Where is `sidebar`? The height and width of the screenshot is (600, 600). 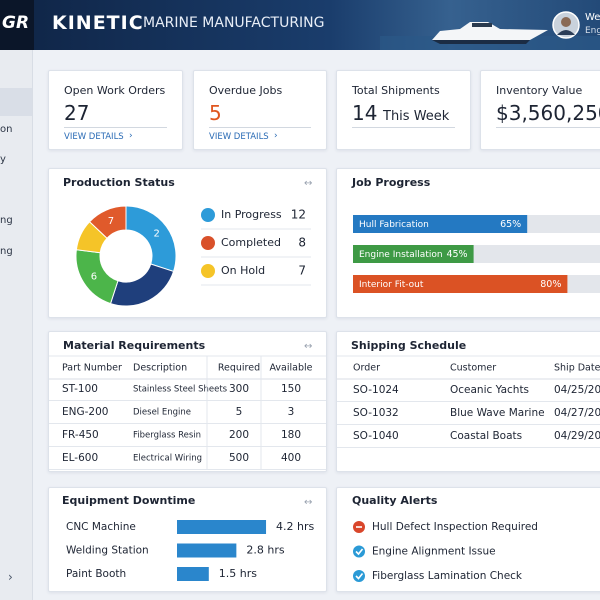
sidebar is located at coordinates (16, 325).